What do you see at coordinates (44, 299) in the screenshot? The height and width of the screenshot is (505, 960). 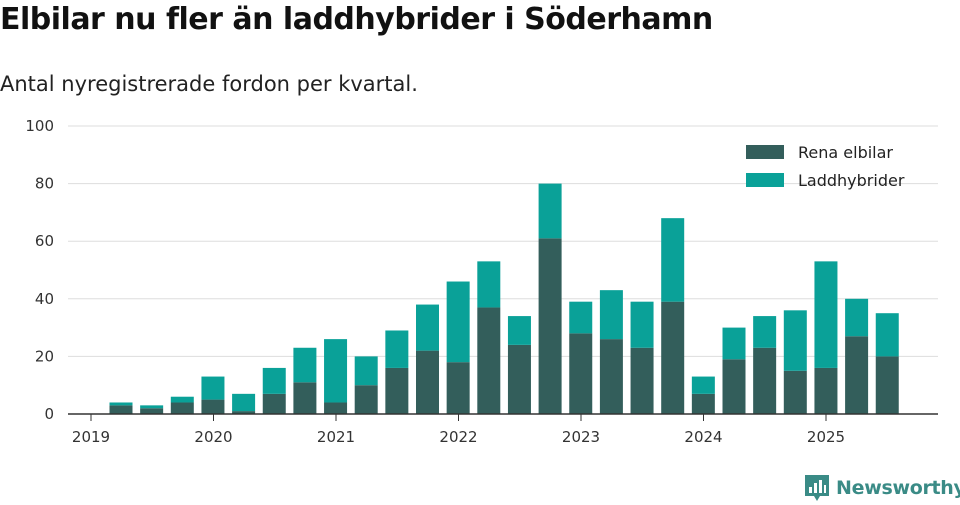 I see `y-tick-label: 40` at bounding box center [44, 299].